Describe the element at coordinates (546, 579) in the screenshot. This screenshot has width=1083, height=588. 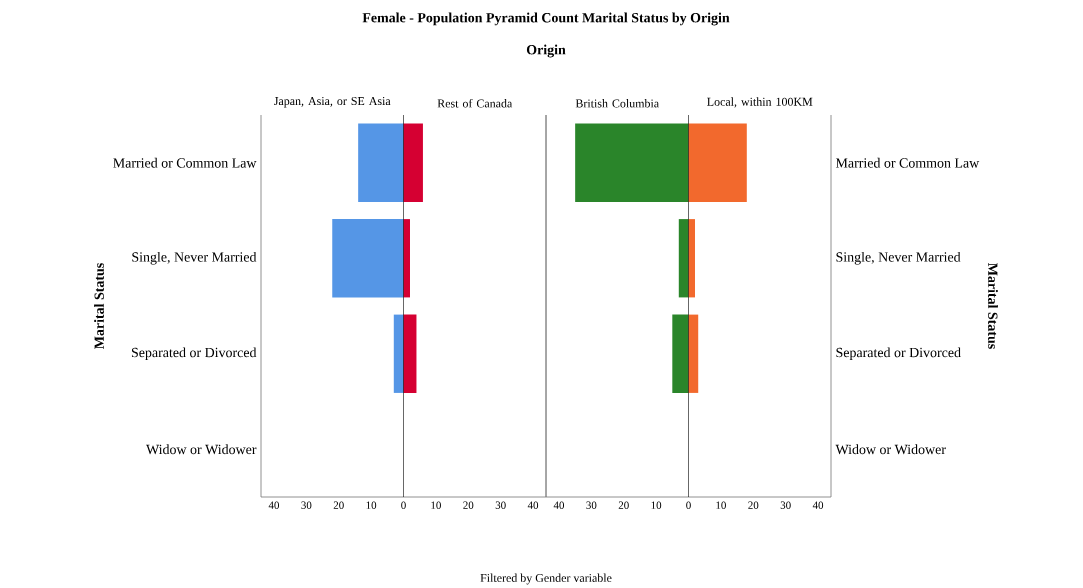
I see `text: Filtered by Gender variable` at that location.